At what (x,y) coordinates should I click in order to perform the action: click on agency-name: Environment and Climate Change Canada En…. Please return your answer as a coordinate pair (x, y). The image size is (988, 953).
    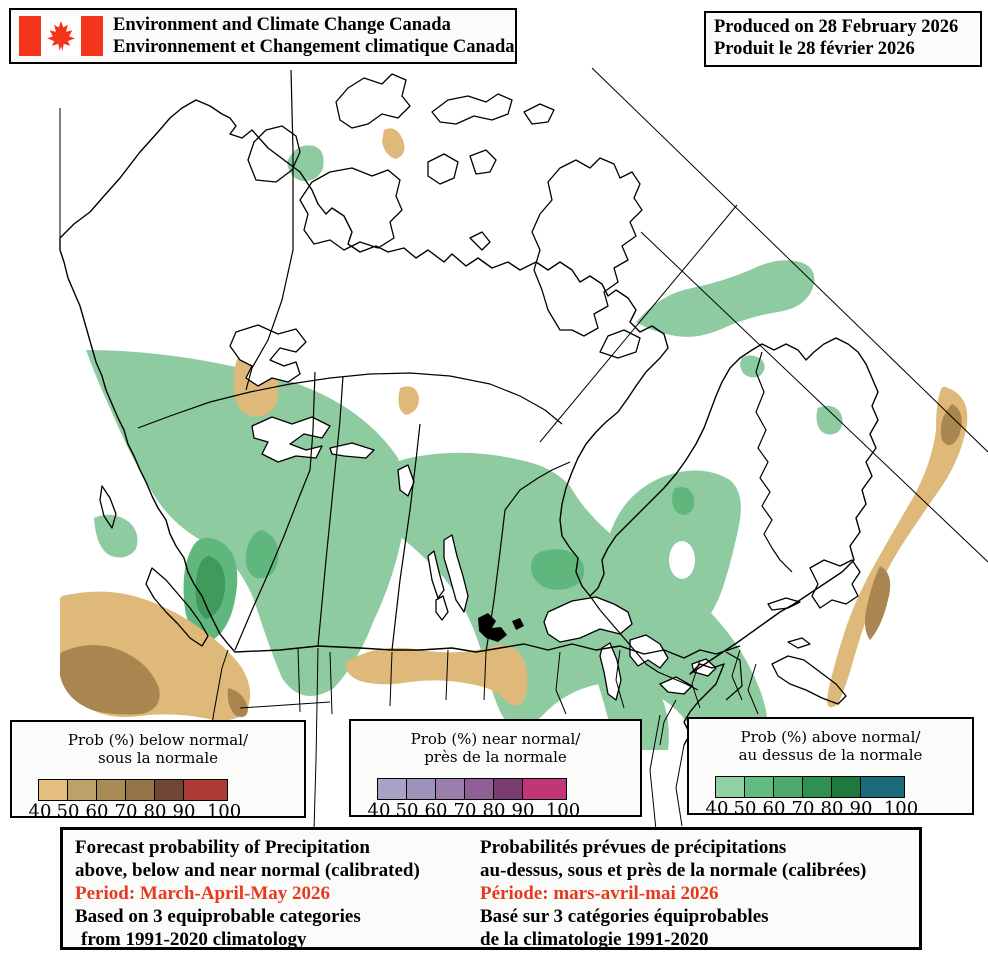
    Looking at the image, I should click on (314, 36).